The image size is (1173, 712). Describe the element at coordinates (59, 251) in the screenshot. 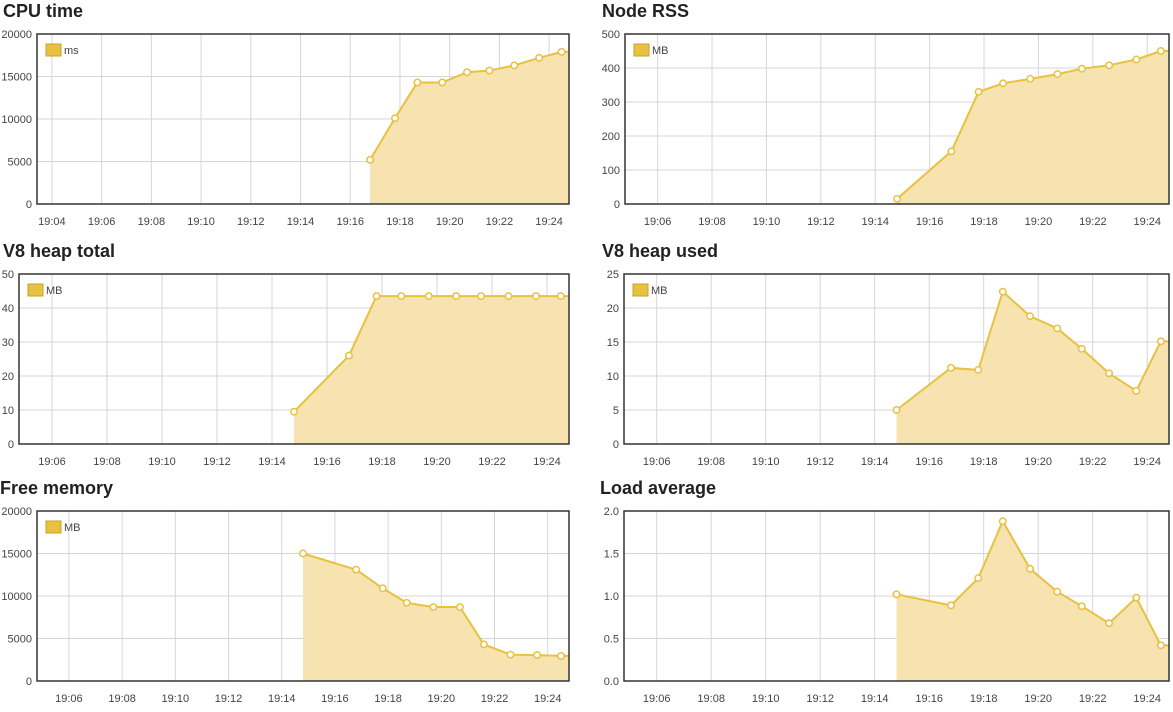

I see `panel-title: V8 heap total` at that location.